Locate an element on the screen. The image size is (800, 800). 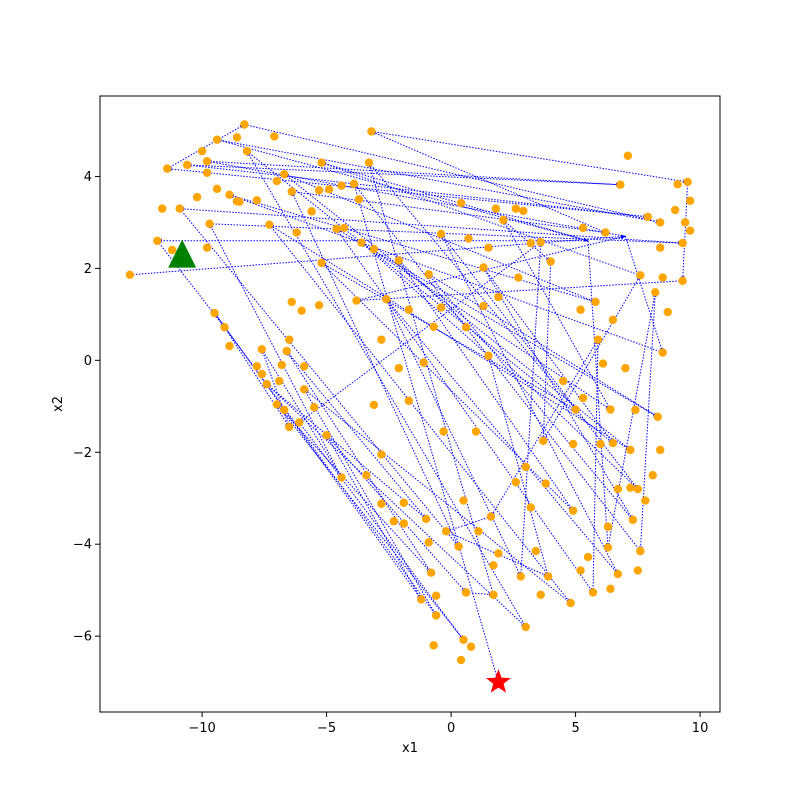
end-marker is located at coordinates (498, 681).